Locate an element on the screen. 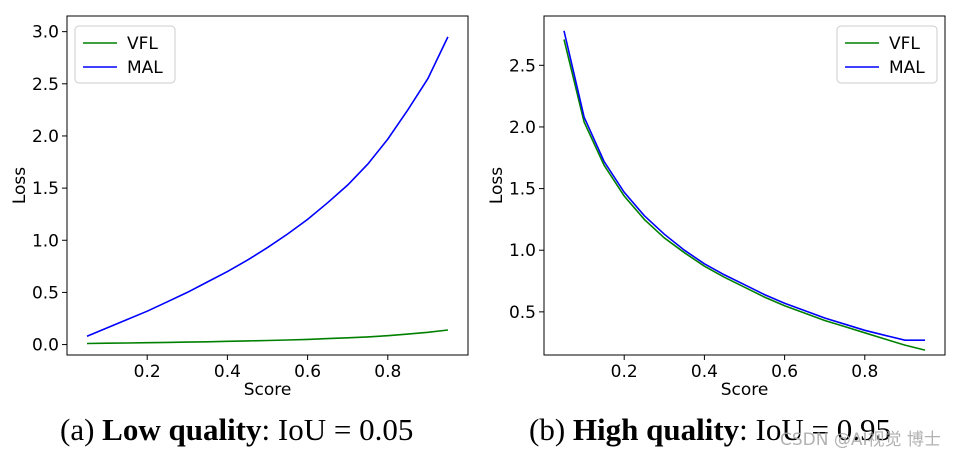 Image resolution: width=962 pixels, height=461 pixels. caption-suffix: : IoU = 0.05 is located at coordinates (337, 429).